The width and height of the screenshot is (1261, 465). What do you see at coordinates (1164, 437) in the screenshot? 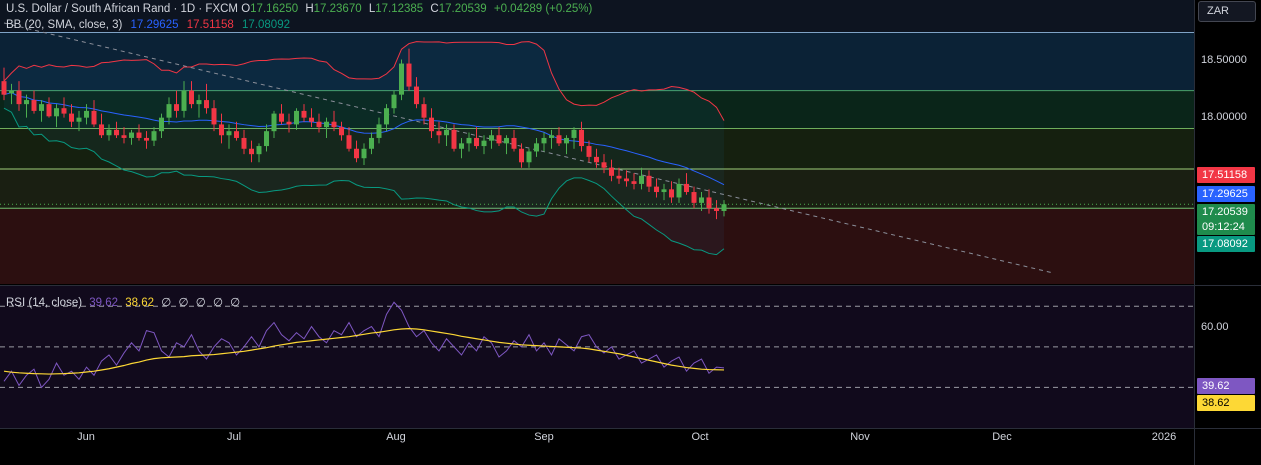
I see `time-tick-label: 2026` at bounding box center [1164, 437].